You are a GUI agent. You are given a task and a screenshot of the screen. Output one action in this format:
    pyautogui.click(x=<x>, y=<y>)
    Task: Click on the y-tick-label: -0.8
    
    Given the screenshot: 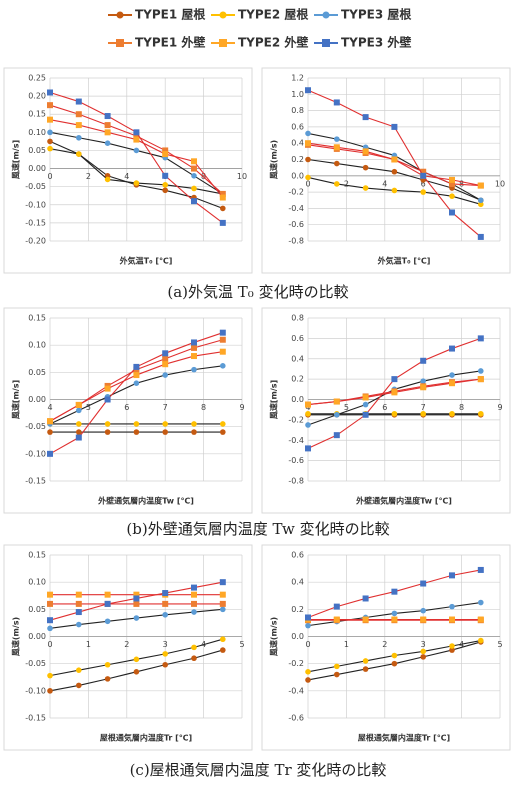 What is the action you would take?
    pyautogui.click(x=296, y=481)
    